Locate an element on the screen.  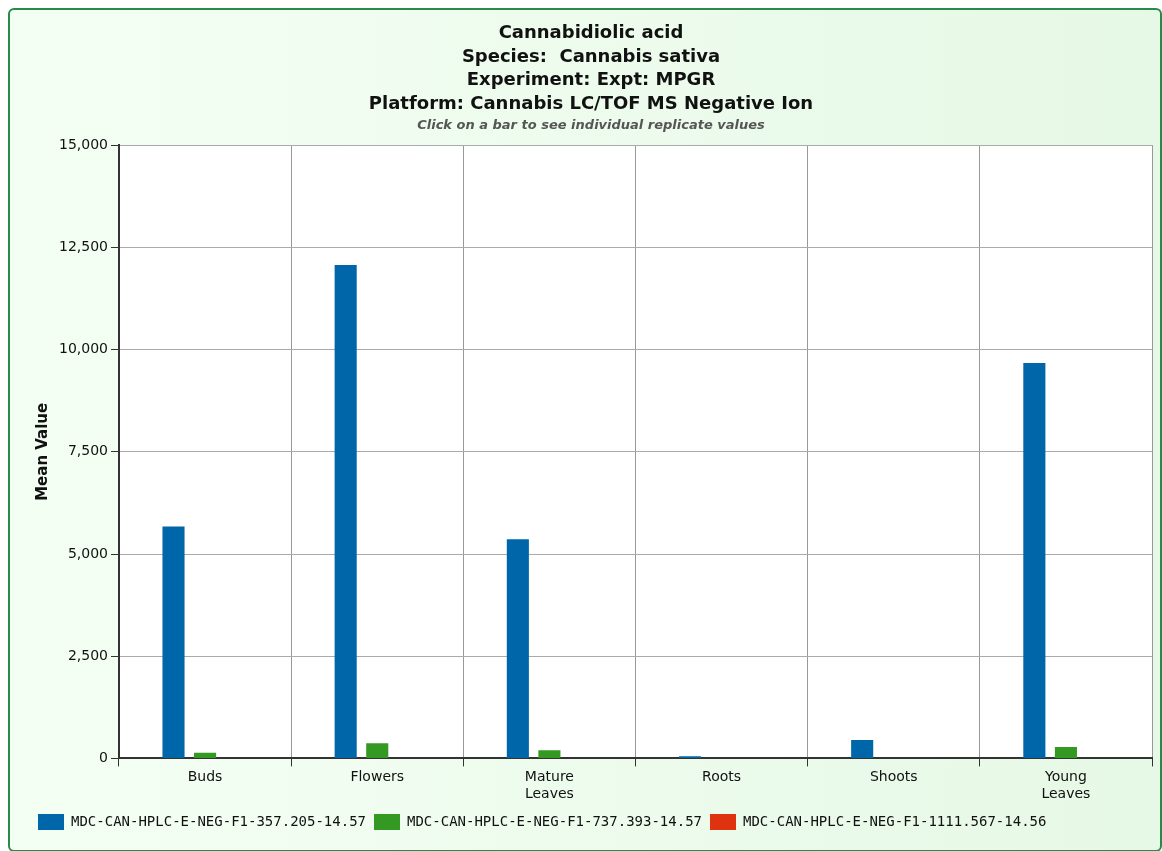
y-tick-label: 15,000 is located at coordinates (83, 143).